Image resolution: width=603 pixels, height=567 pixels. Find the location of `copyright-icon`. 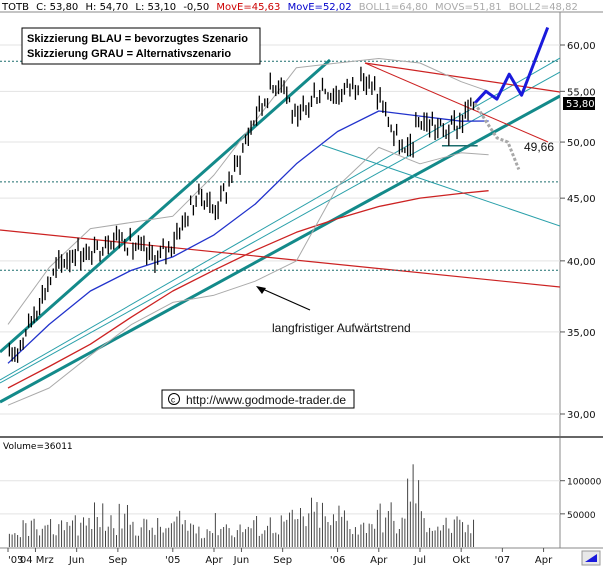

copyright-icon is located at coordinates (174, 399).